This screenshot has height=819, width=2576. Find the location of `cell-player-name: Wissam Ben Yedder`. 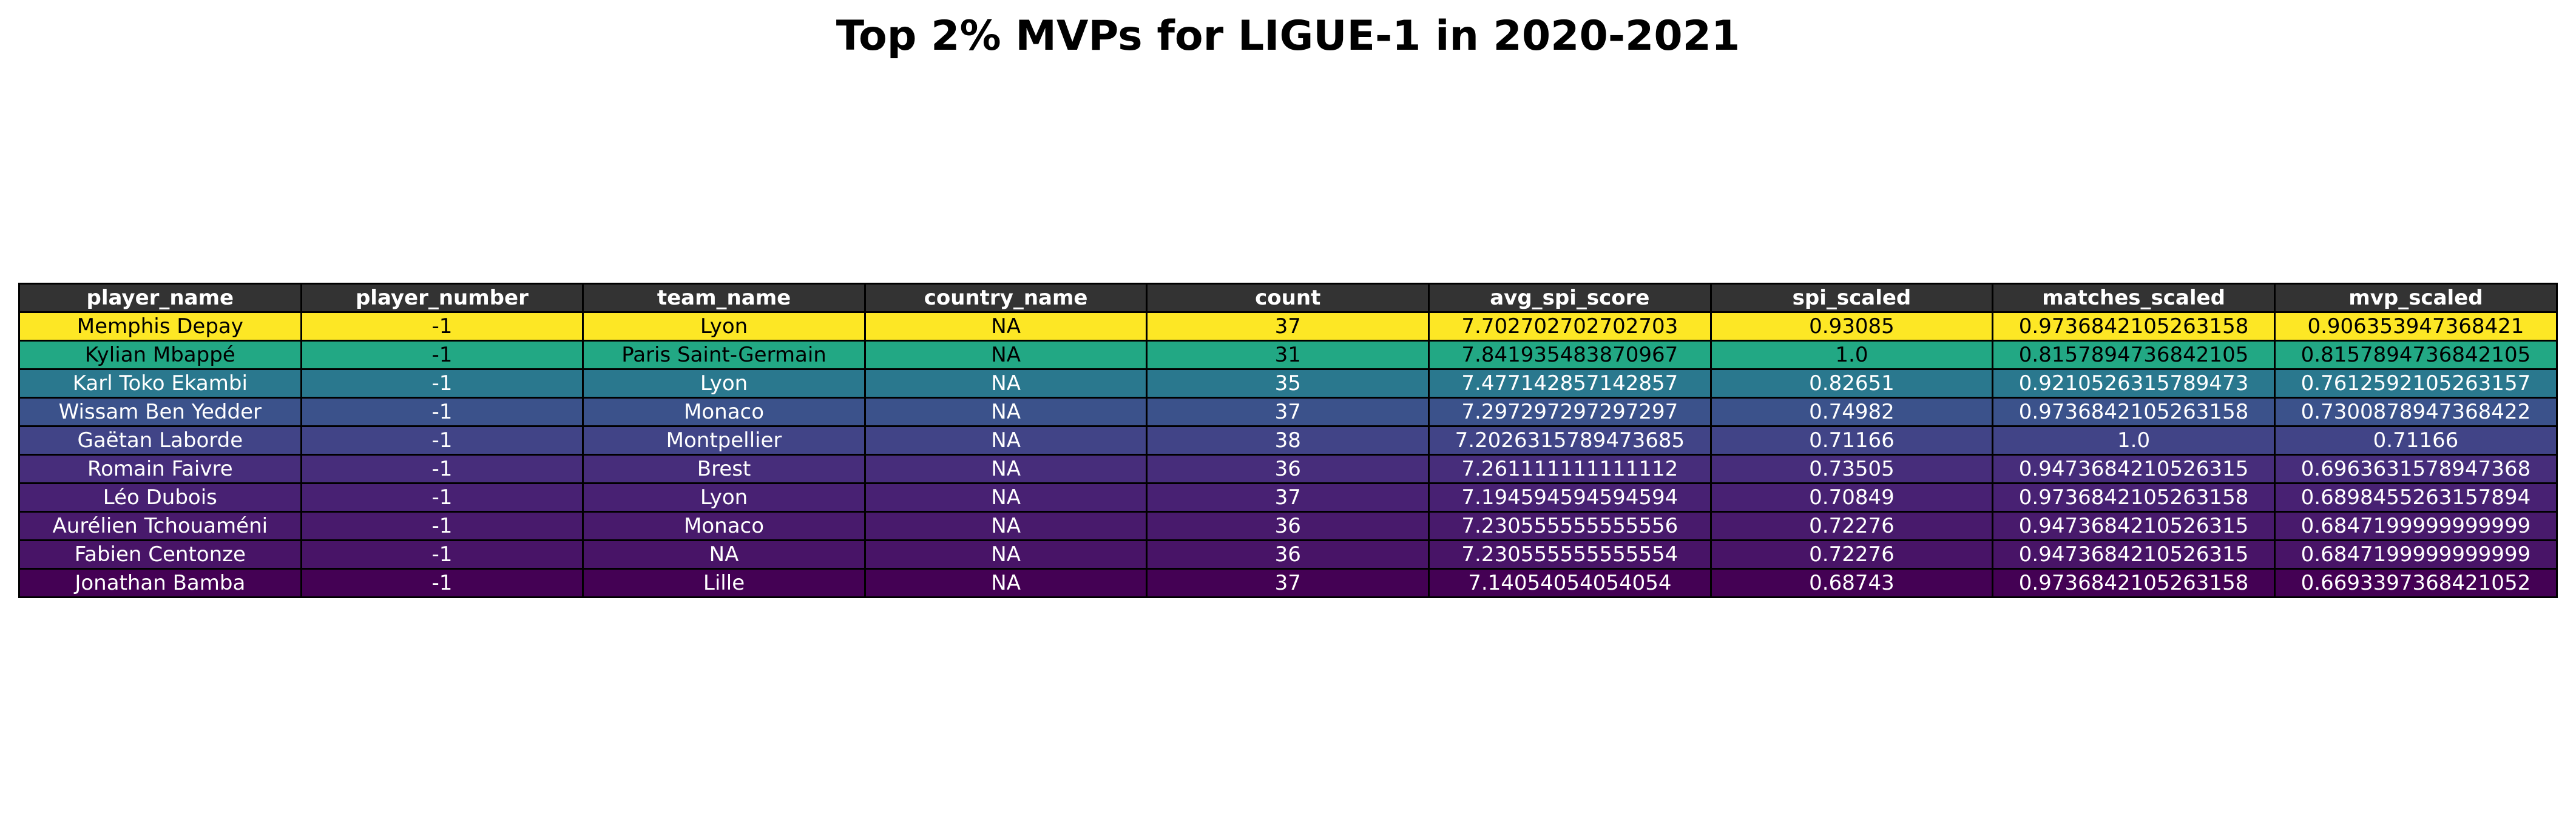

cell-player-name: Wissam Ben Yedder is located at coordinates (160, 412).